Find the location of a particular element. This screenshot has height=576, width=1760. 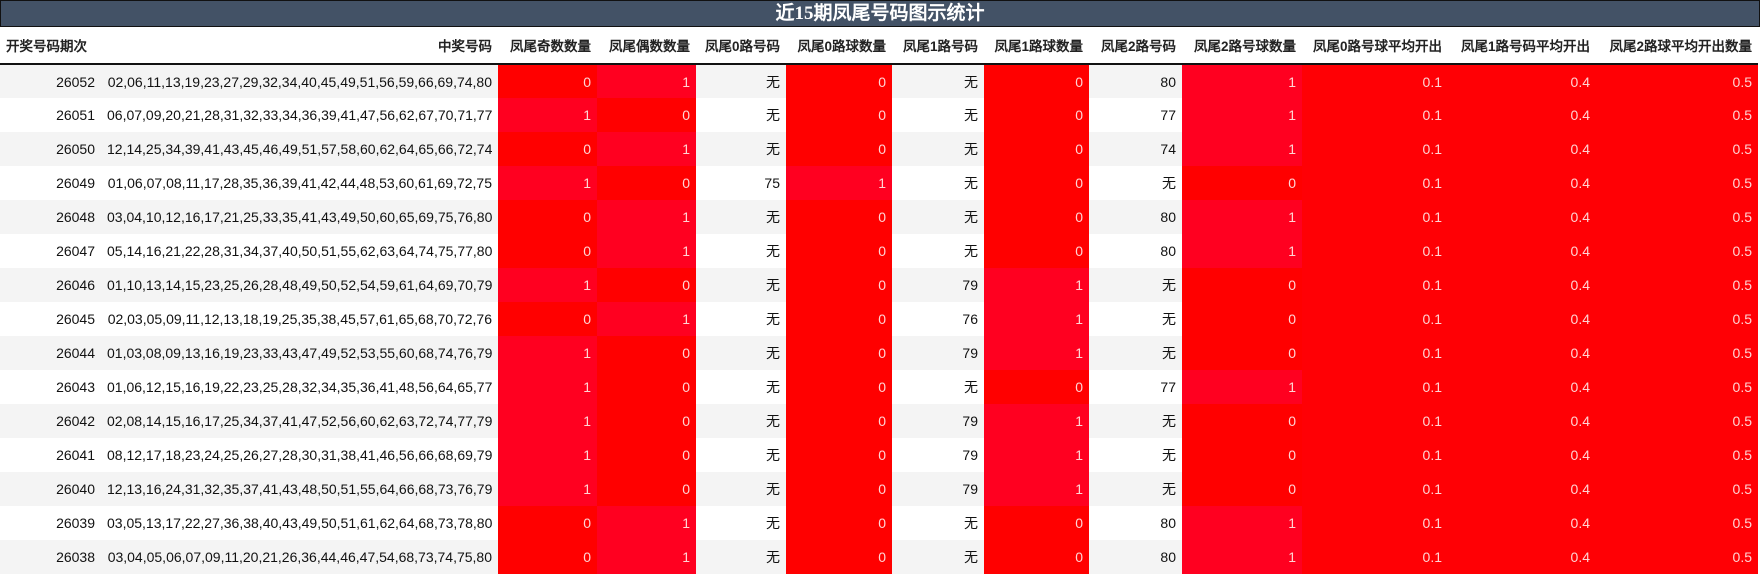

column-header-route1-number: 凤尾1路号码 is located at coordinates (938, 46).